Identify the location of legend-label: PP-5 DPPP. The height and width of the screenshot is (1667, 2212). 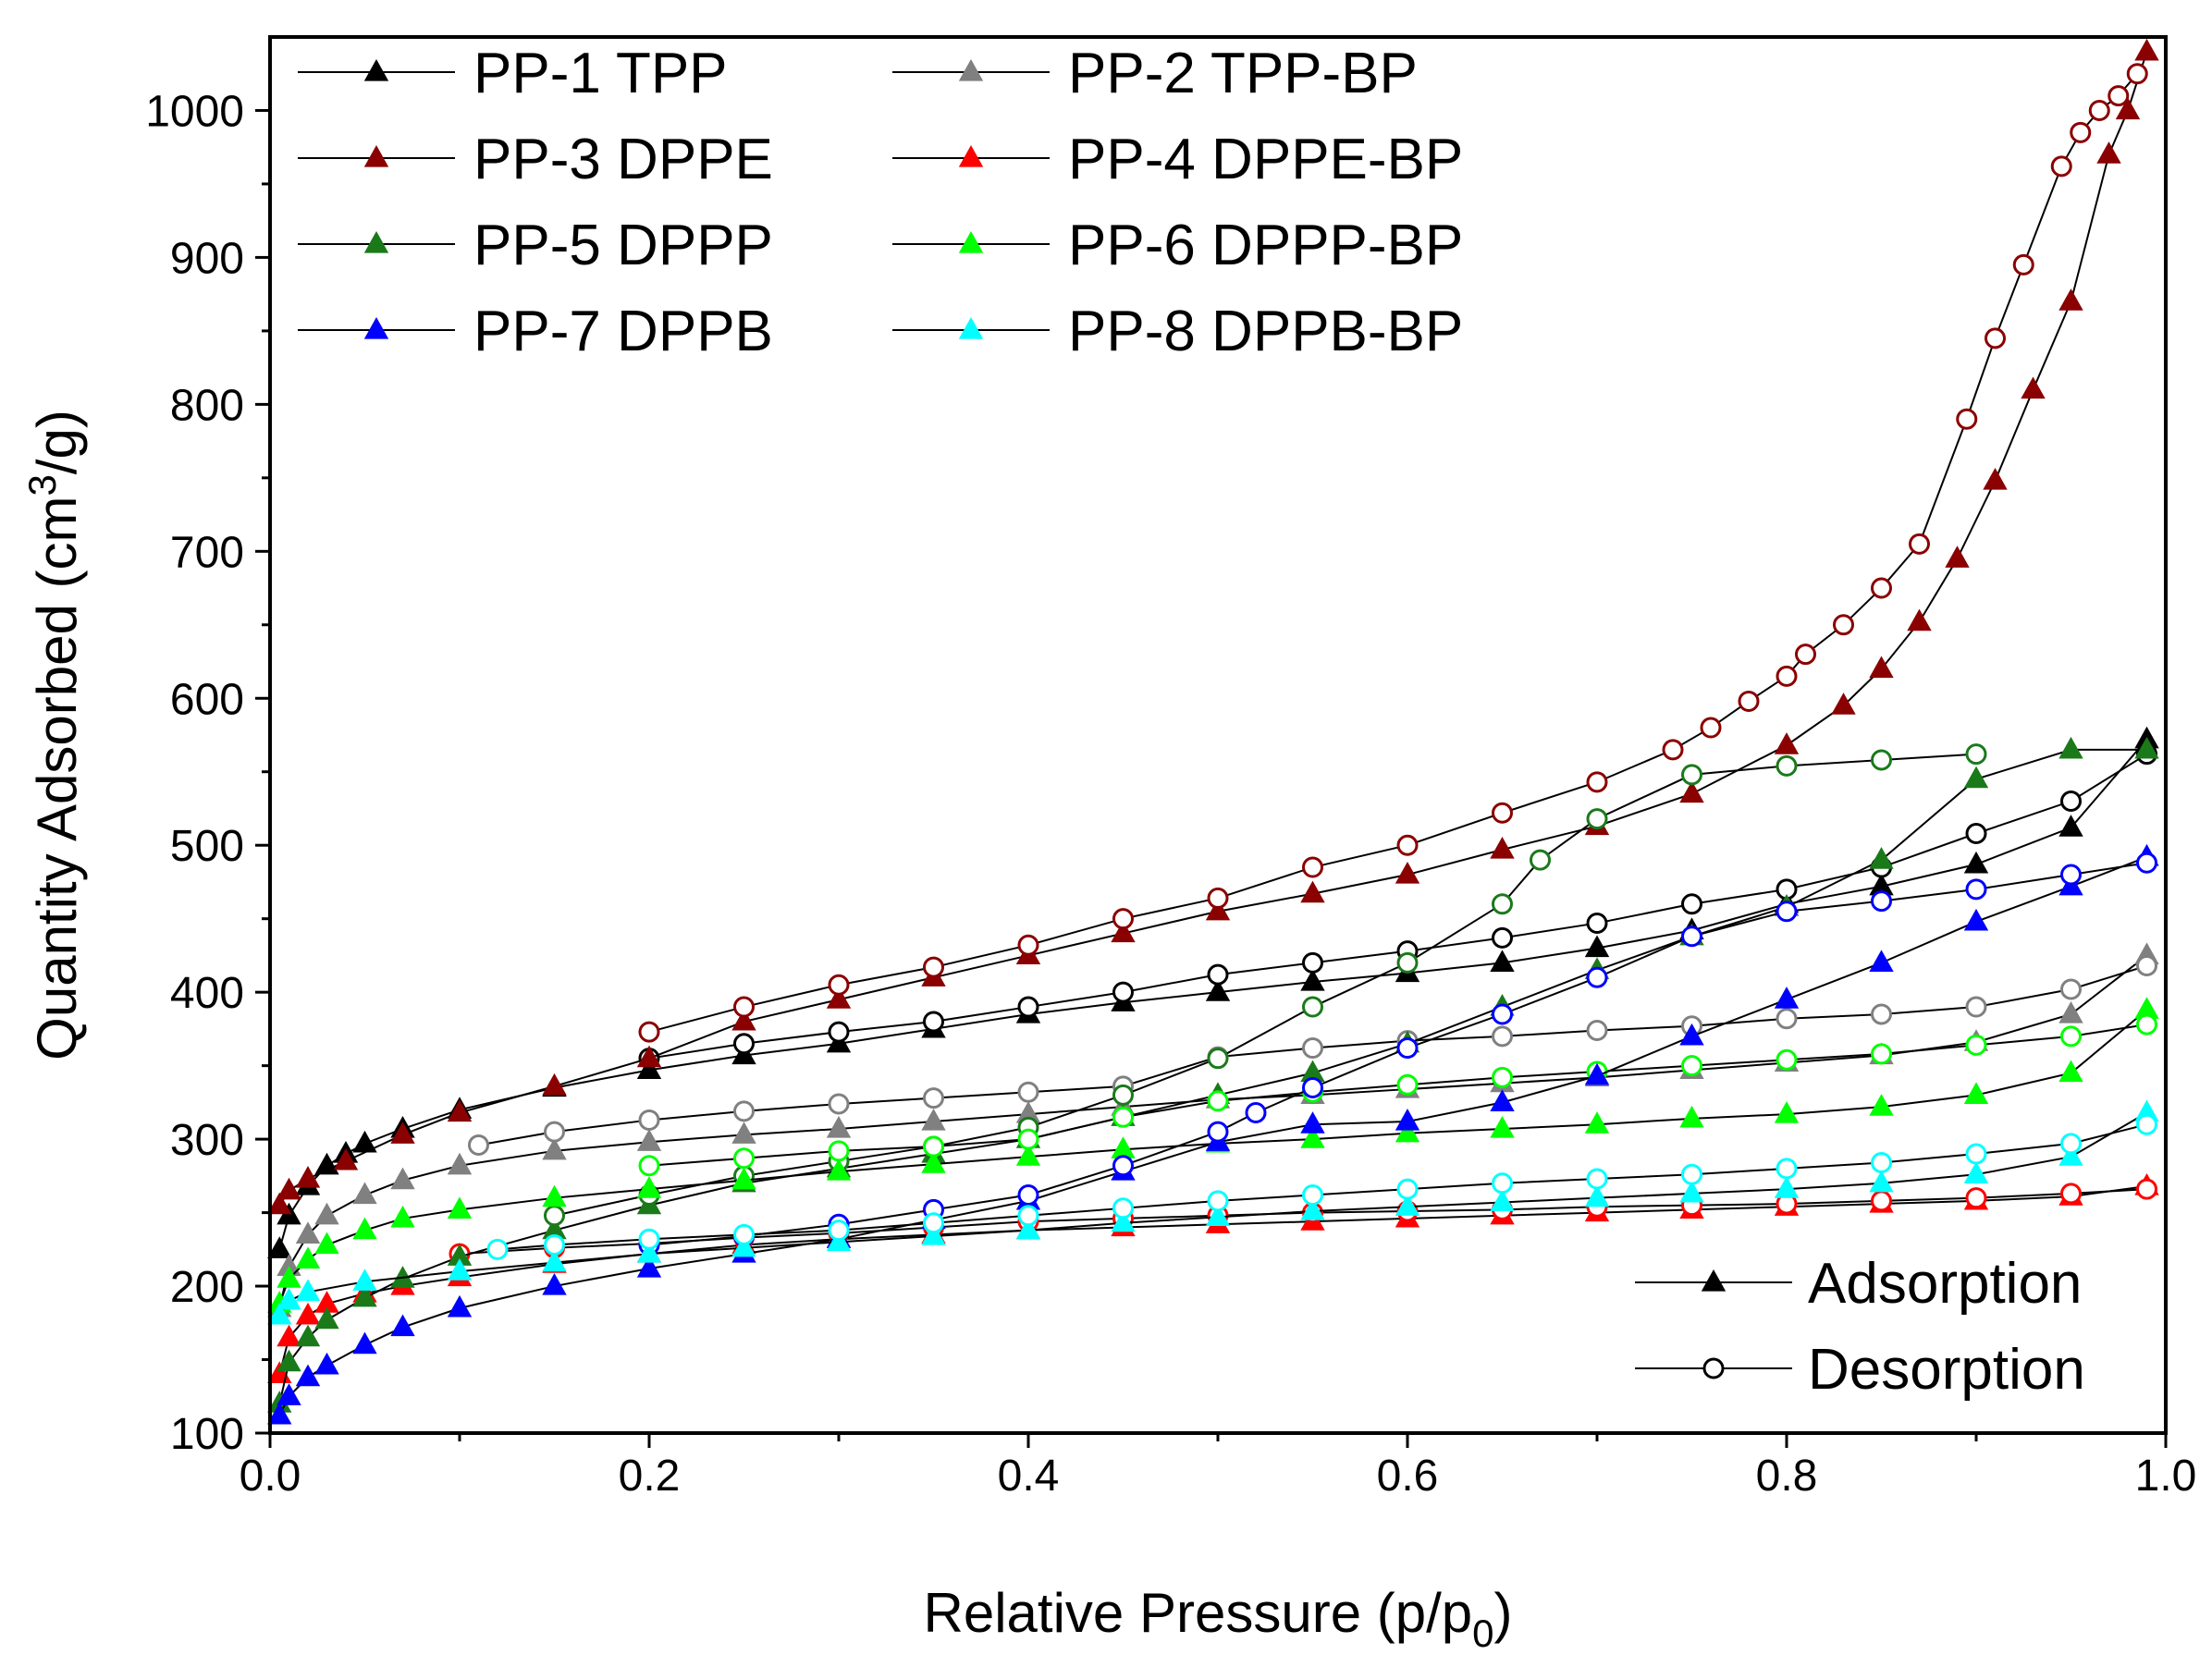
(623, 245).